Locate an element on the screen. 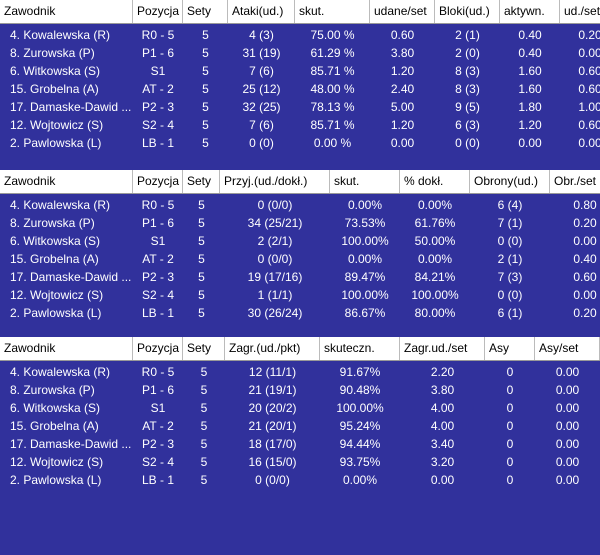 This screenshot has width=600, height=555. column-header: skut. is located at coordinates (332, 11).